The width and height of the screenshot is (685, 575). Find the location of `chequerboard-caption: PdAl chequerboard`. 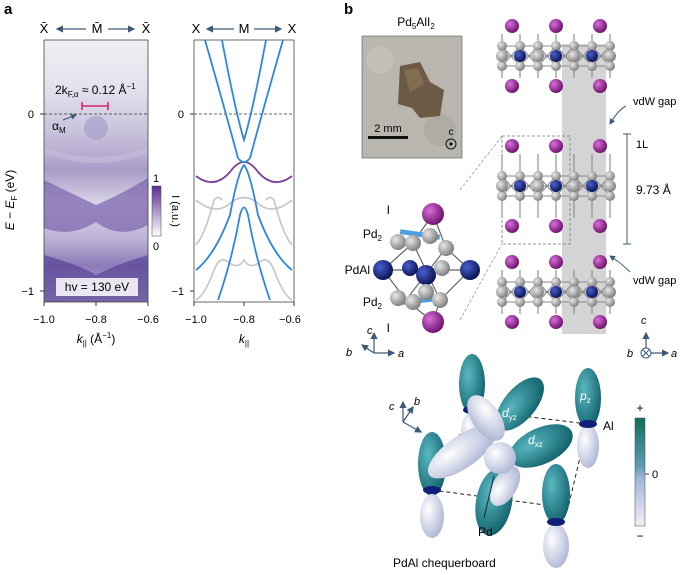

chequerboard-caption: PdAl chequerboard is located at coordinates (444, 563).